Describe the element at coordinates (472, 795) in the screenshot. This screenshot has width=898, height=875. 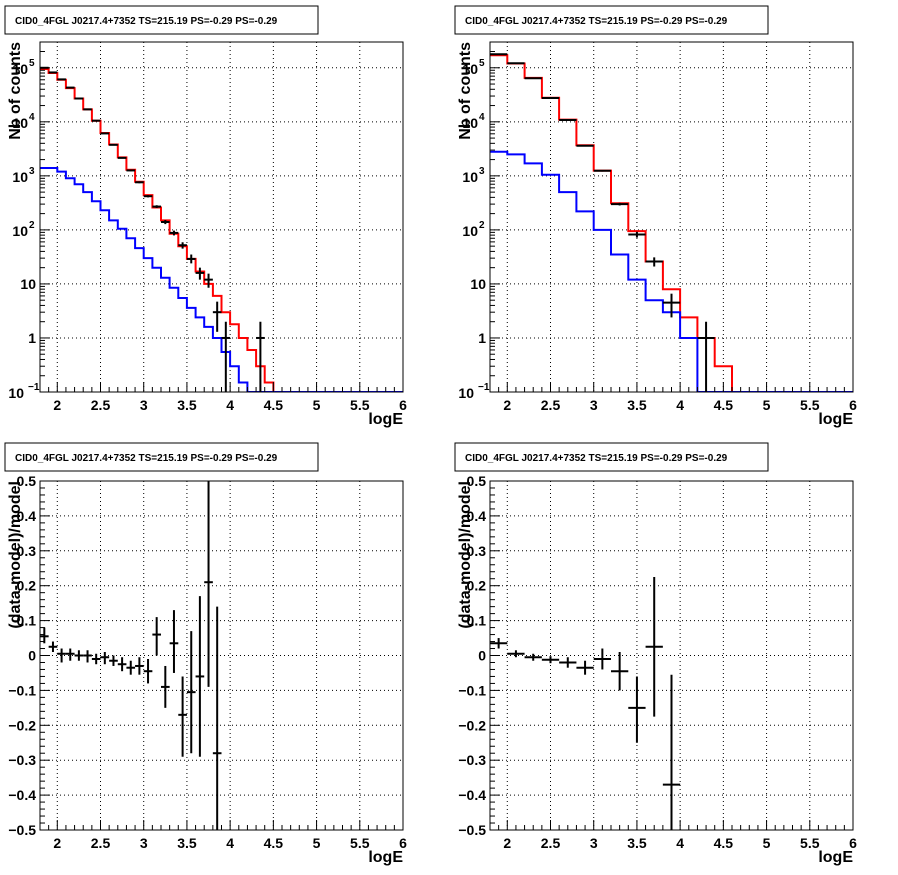
I see `y-tick-label: −0.4` at that location.